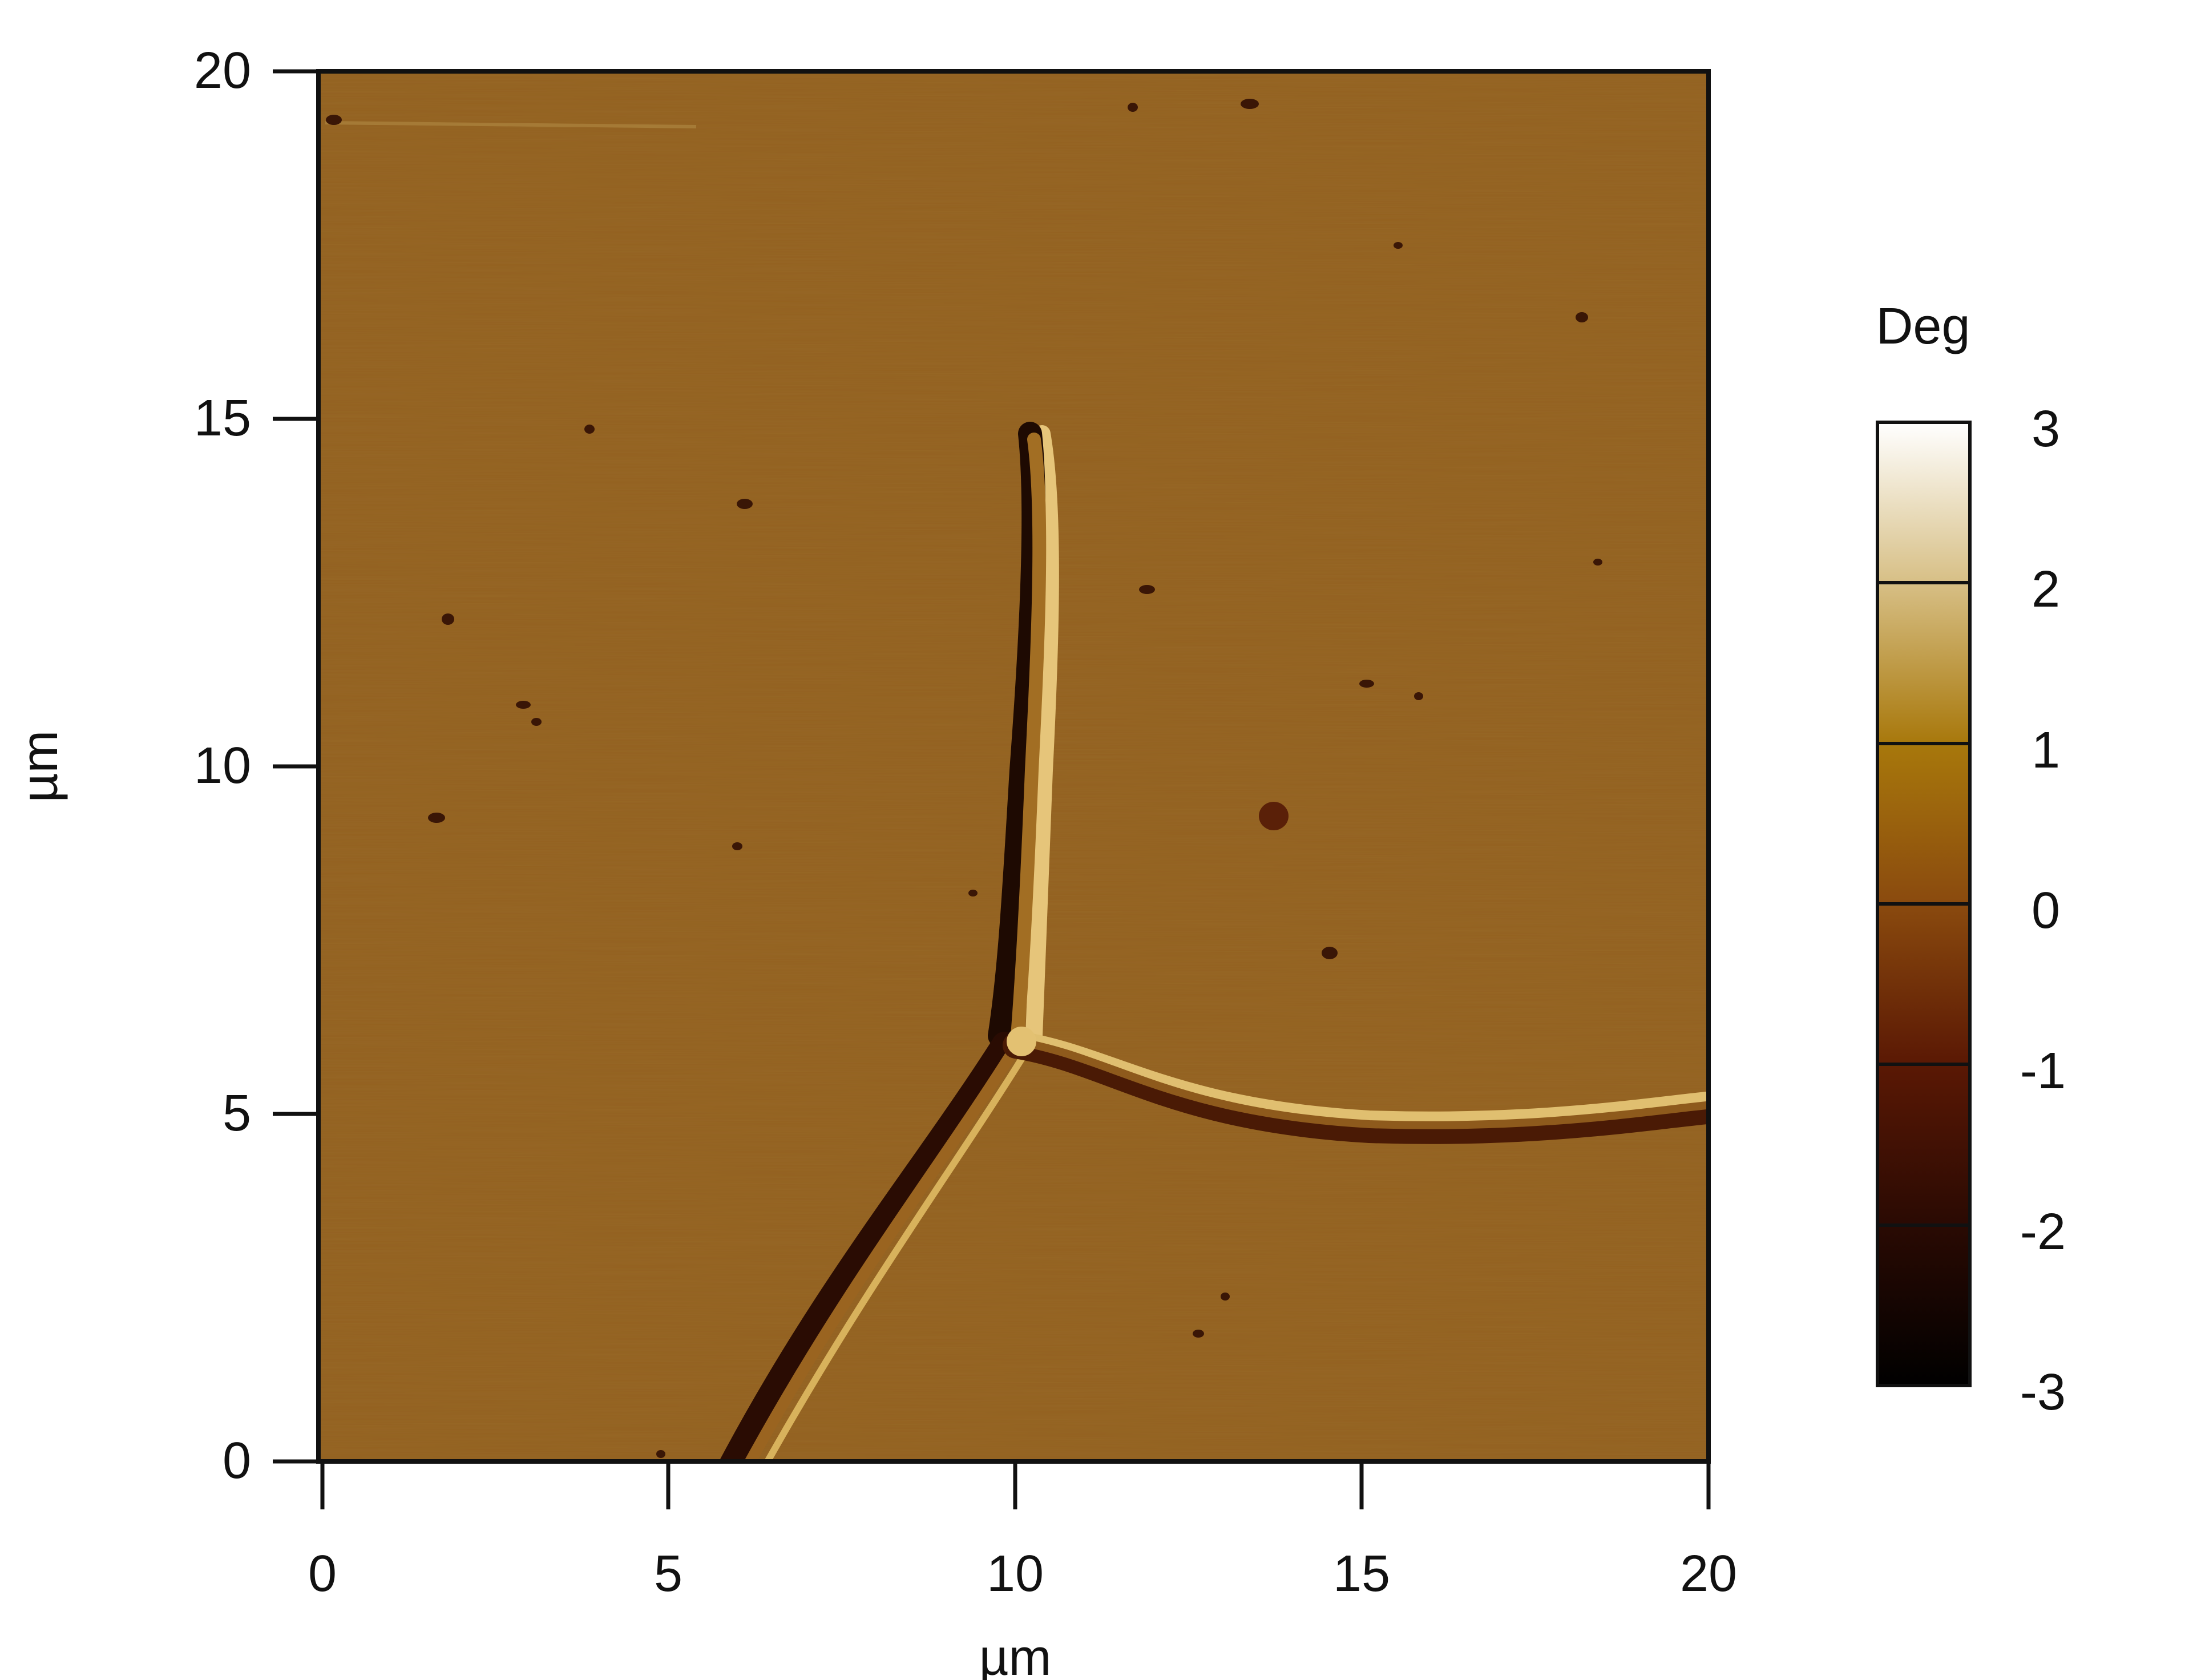 The width and height of the screenshot is (2193, 1680). Describe the element at coordinates (1015, 1573) in the screenshot. I see `x-tick-label: 10` at that location.